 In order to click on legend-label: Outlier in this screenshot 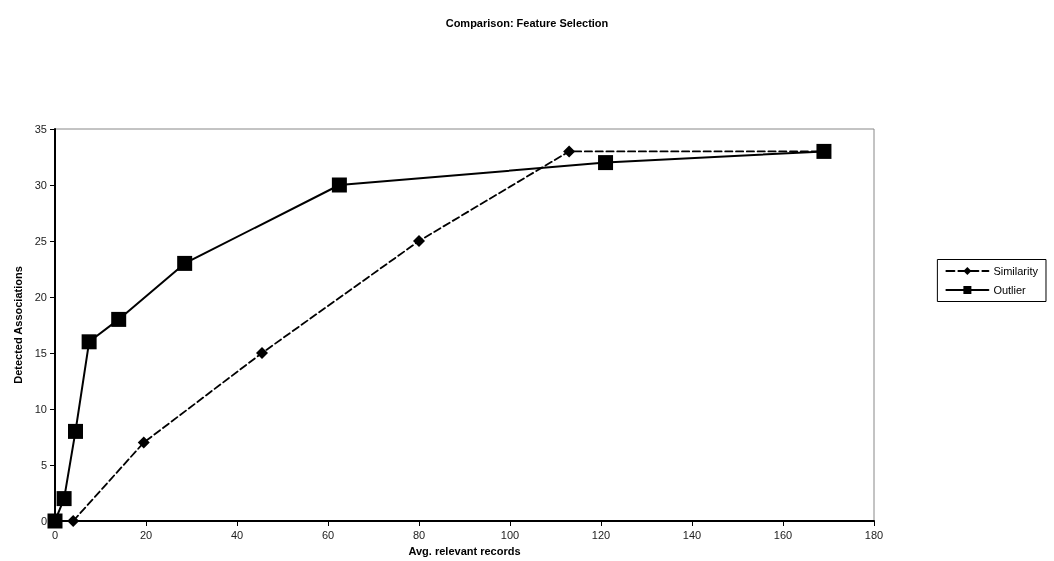, I will do `click(1010, 290)`.